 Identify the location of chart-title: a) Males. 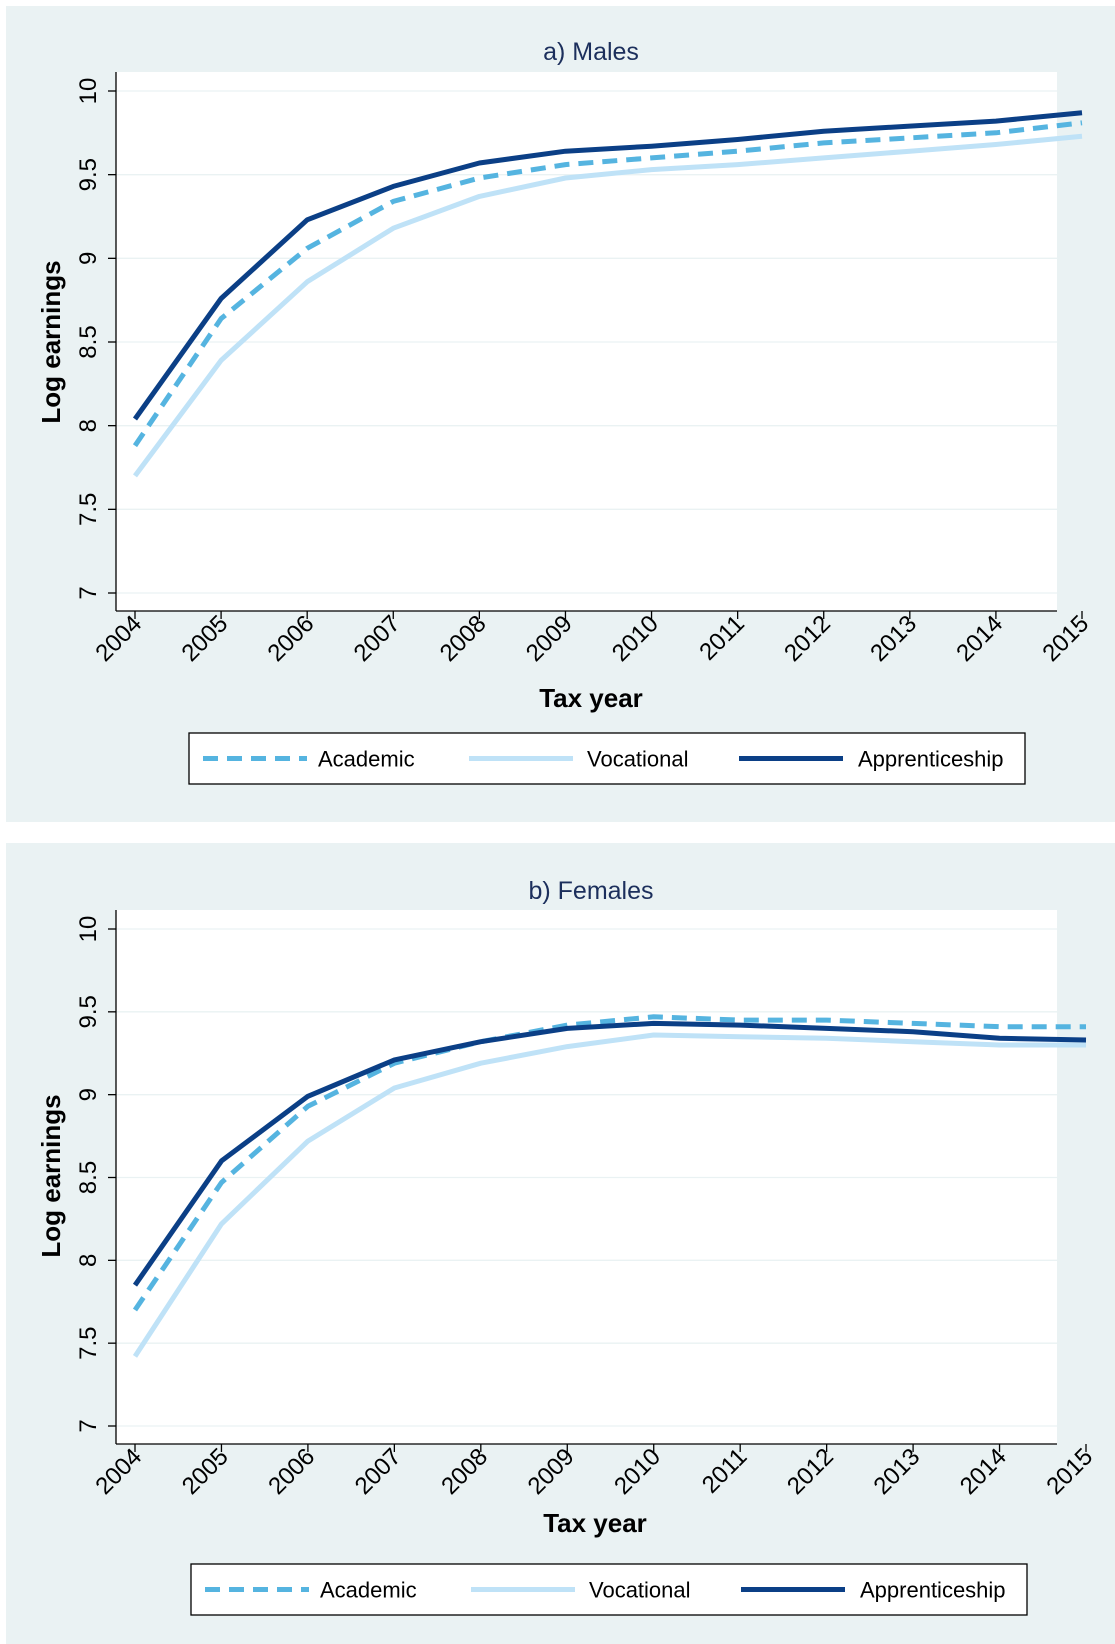
(591, 52).